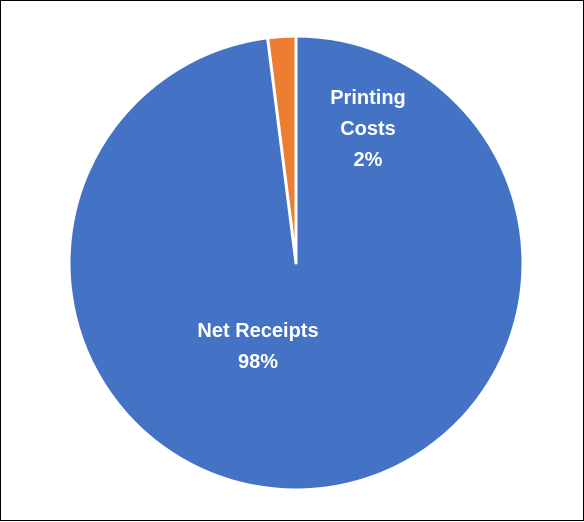  Describe the element at coordinates (258, 362) in the screenshot. I see `label-net-receipts-percent: 98%` at that location.